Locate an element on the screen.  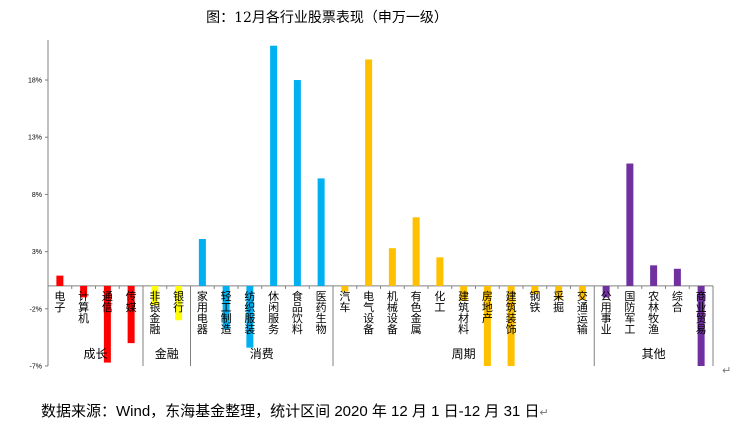
x-category-label-char: 防 is located at coordinates (629, 307).